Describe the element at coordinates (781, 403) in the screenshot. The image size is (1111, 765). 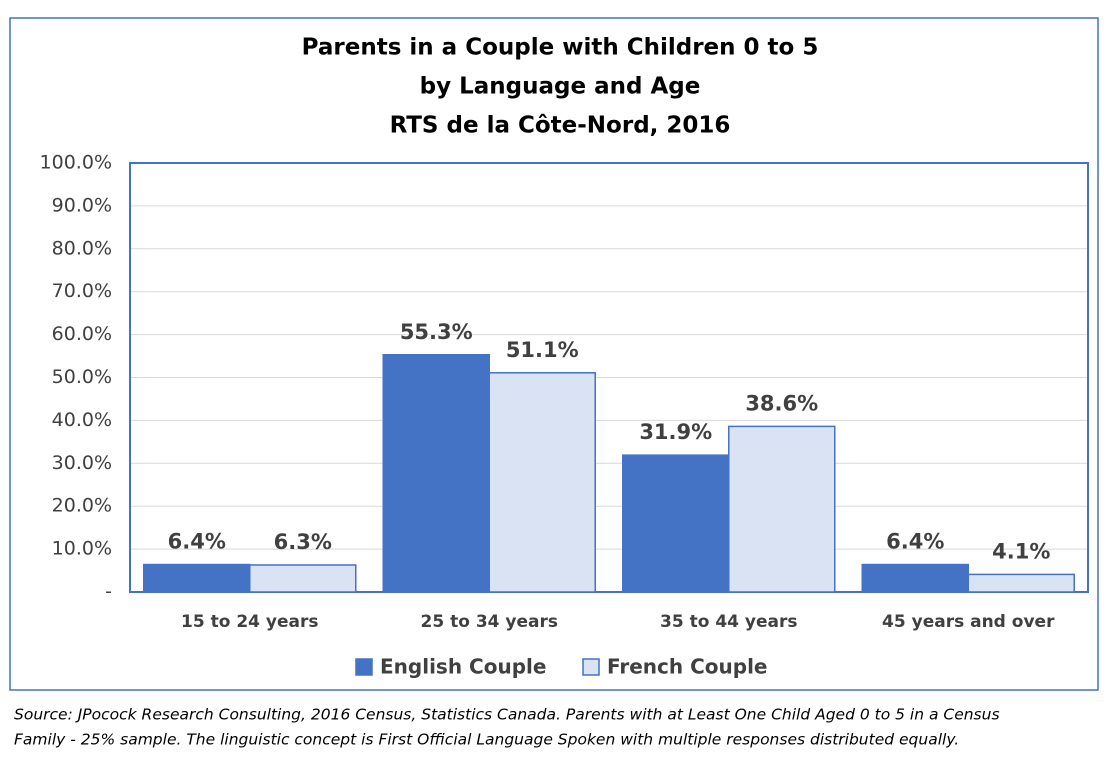
I see `data-label: 38.6%` at that location.